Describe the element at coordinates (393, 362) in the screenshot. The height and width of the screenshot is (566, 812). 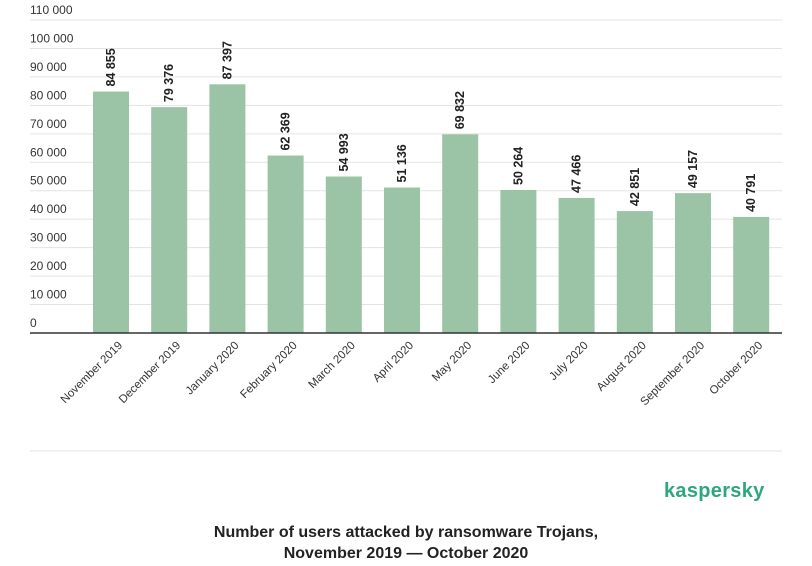
I see `x-category-label: April 2020` at that location.